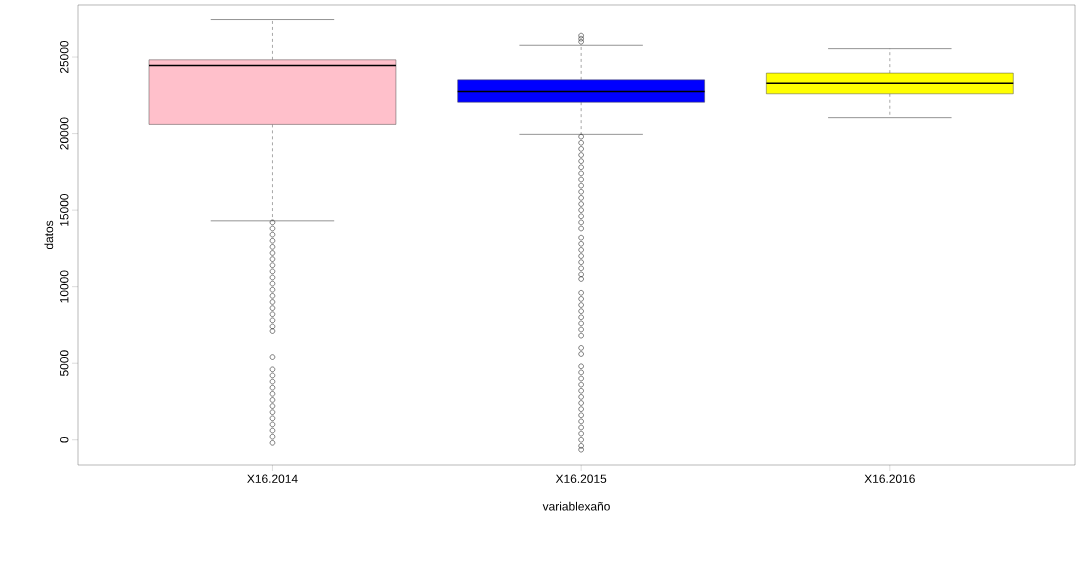 The height and width of the screenshot is (569, 1081). I want to click on x-tick-label: X16.2014, so click(272, 478).